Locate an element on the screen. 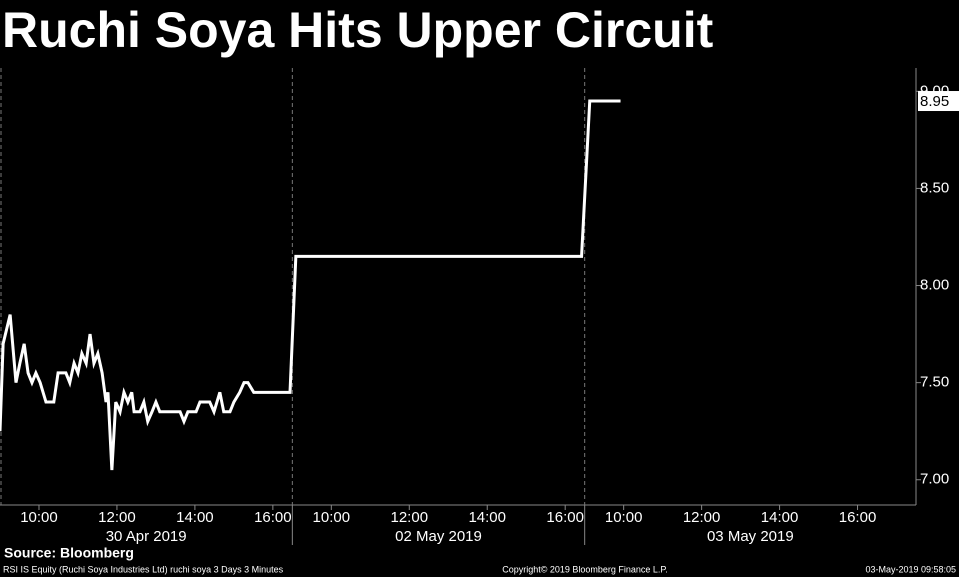 The width and height of the screenshot is (959, 577). y-tick-label: 8.00 is located at coordinates (934, 284).